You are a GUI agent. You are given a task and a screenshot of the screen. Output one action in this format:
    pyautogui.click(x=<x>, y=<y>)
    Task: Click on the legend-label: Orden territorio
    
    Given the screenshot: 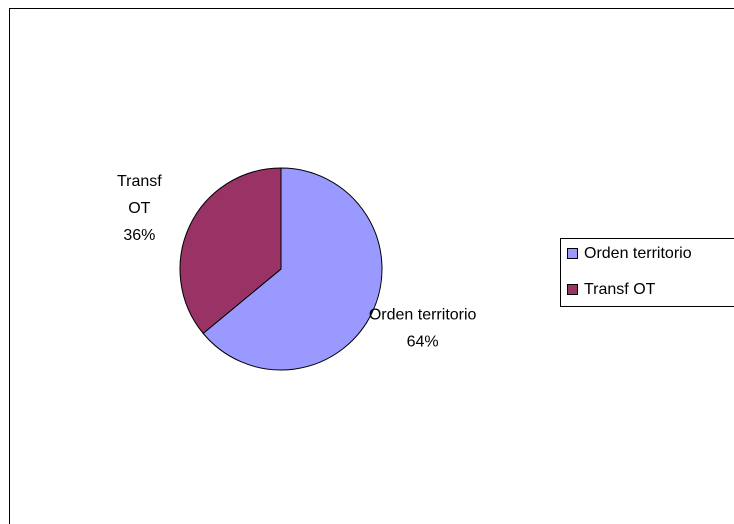 What is the action you would take?
    pyautogui.click(x=638, y=253)
    